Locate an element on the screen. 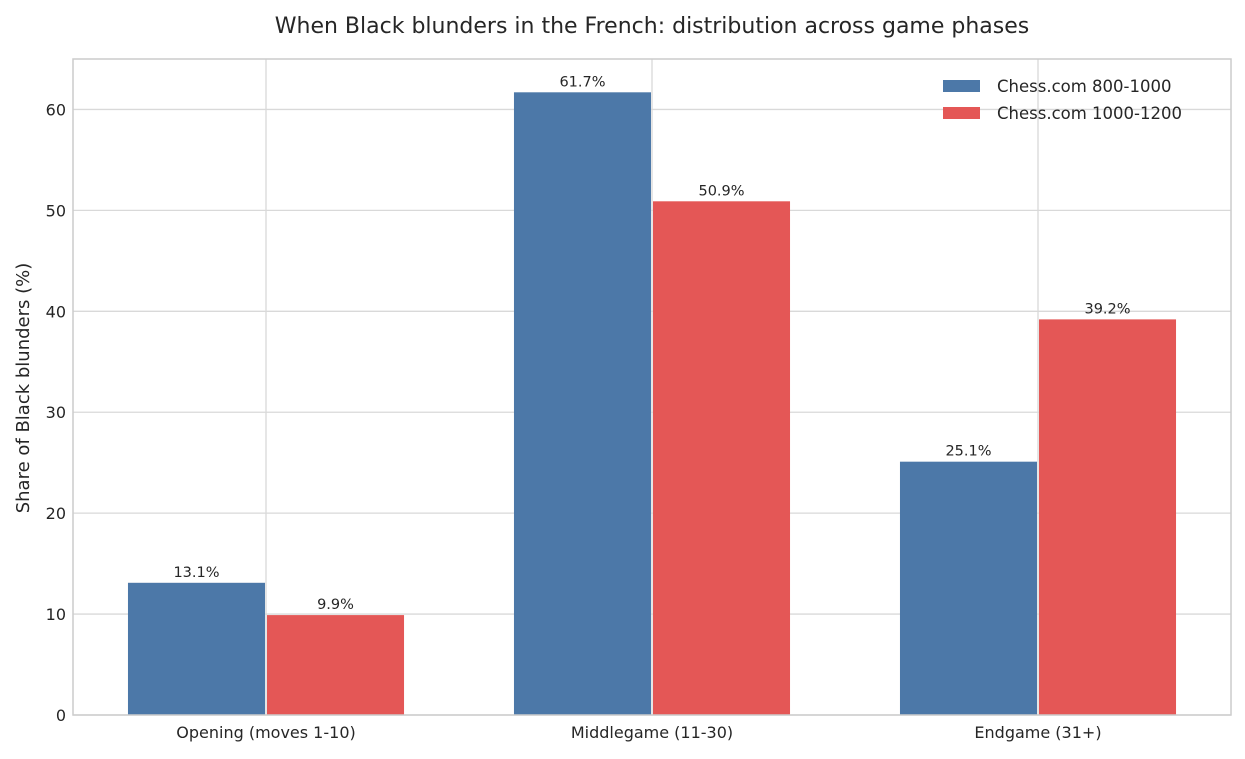 The width and height of the screenshot is (1245, 759). y-tick-label: 50 is located at coordinates (56, 210).